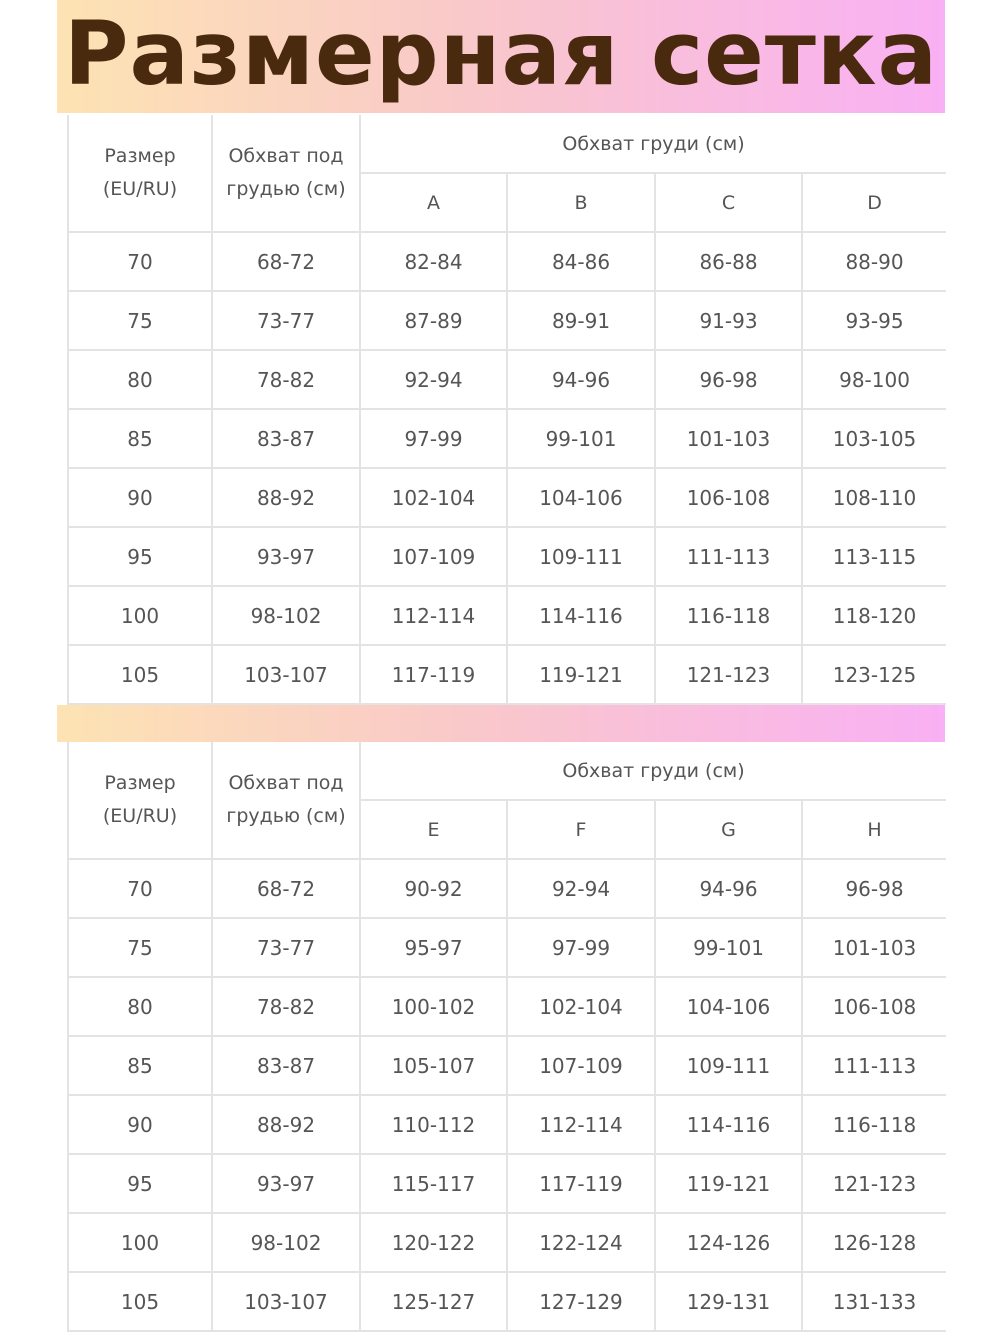 This screenshot has width=1000, height=1333. I want to click on bust-cell: 96-98, so click(728, 379).